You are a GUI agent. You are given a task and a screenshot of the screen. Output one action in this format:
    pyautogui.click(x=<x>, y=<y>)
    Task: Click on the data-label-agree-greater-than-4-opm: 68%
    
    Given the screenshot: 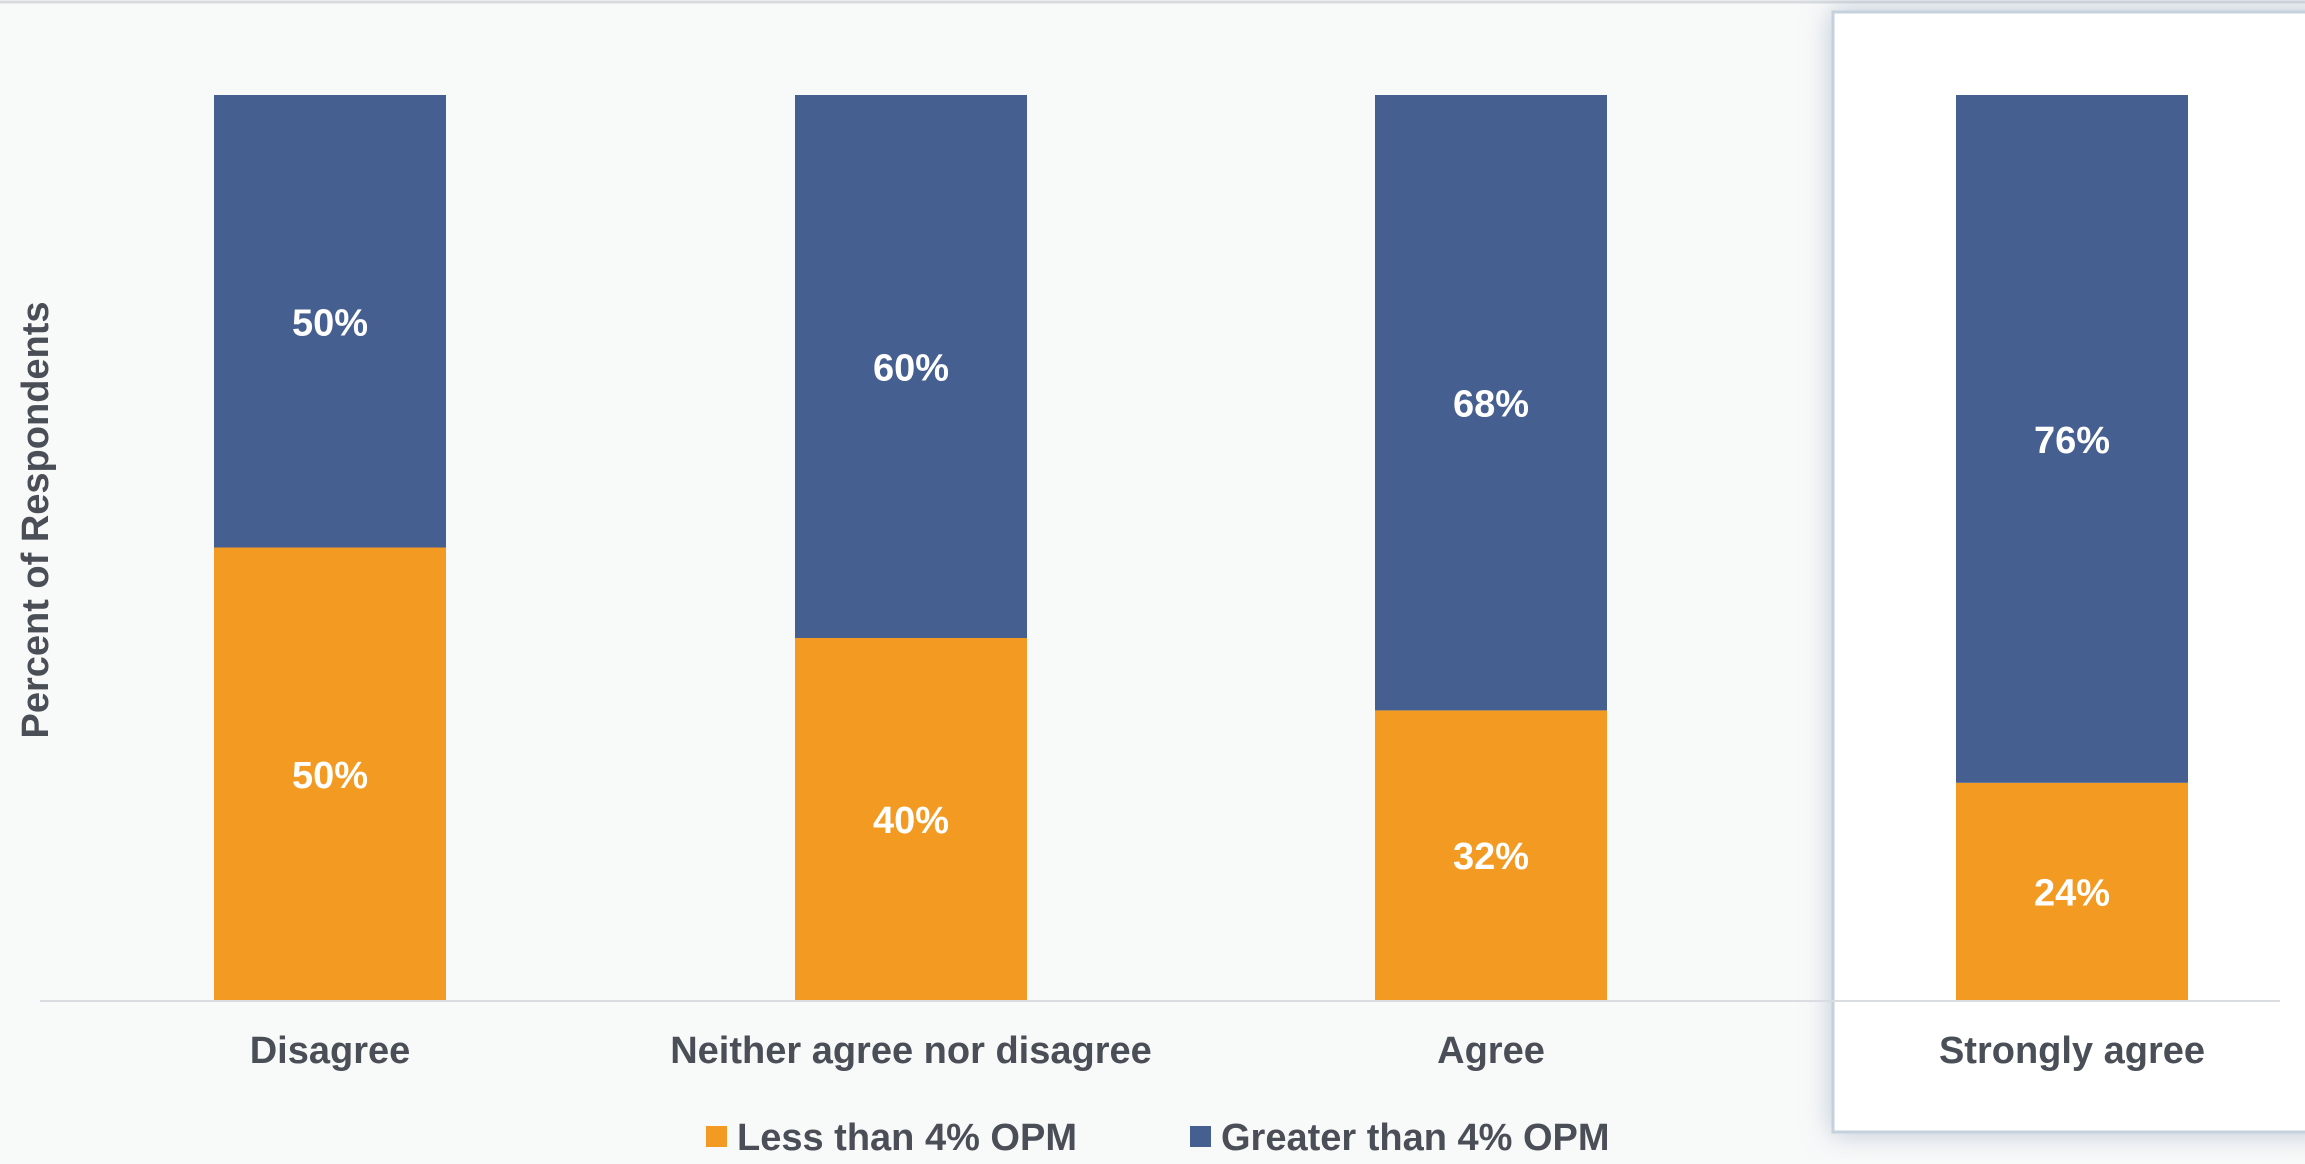 What is the action you would take?
    pyautogui.click(x=1491, y=405)
    